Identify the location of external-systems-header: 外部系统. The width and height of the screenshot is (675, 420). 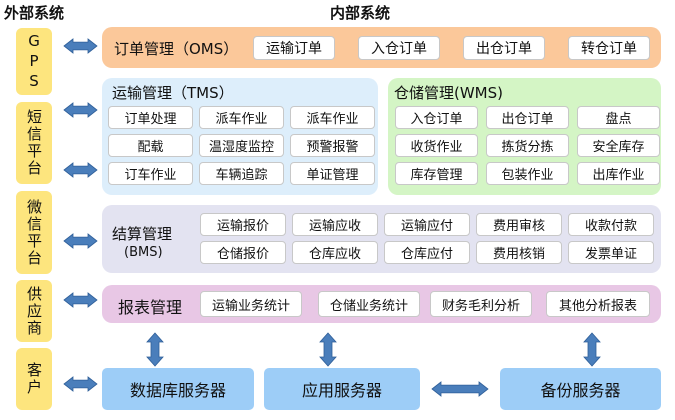
(34, 13).